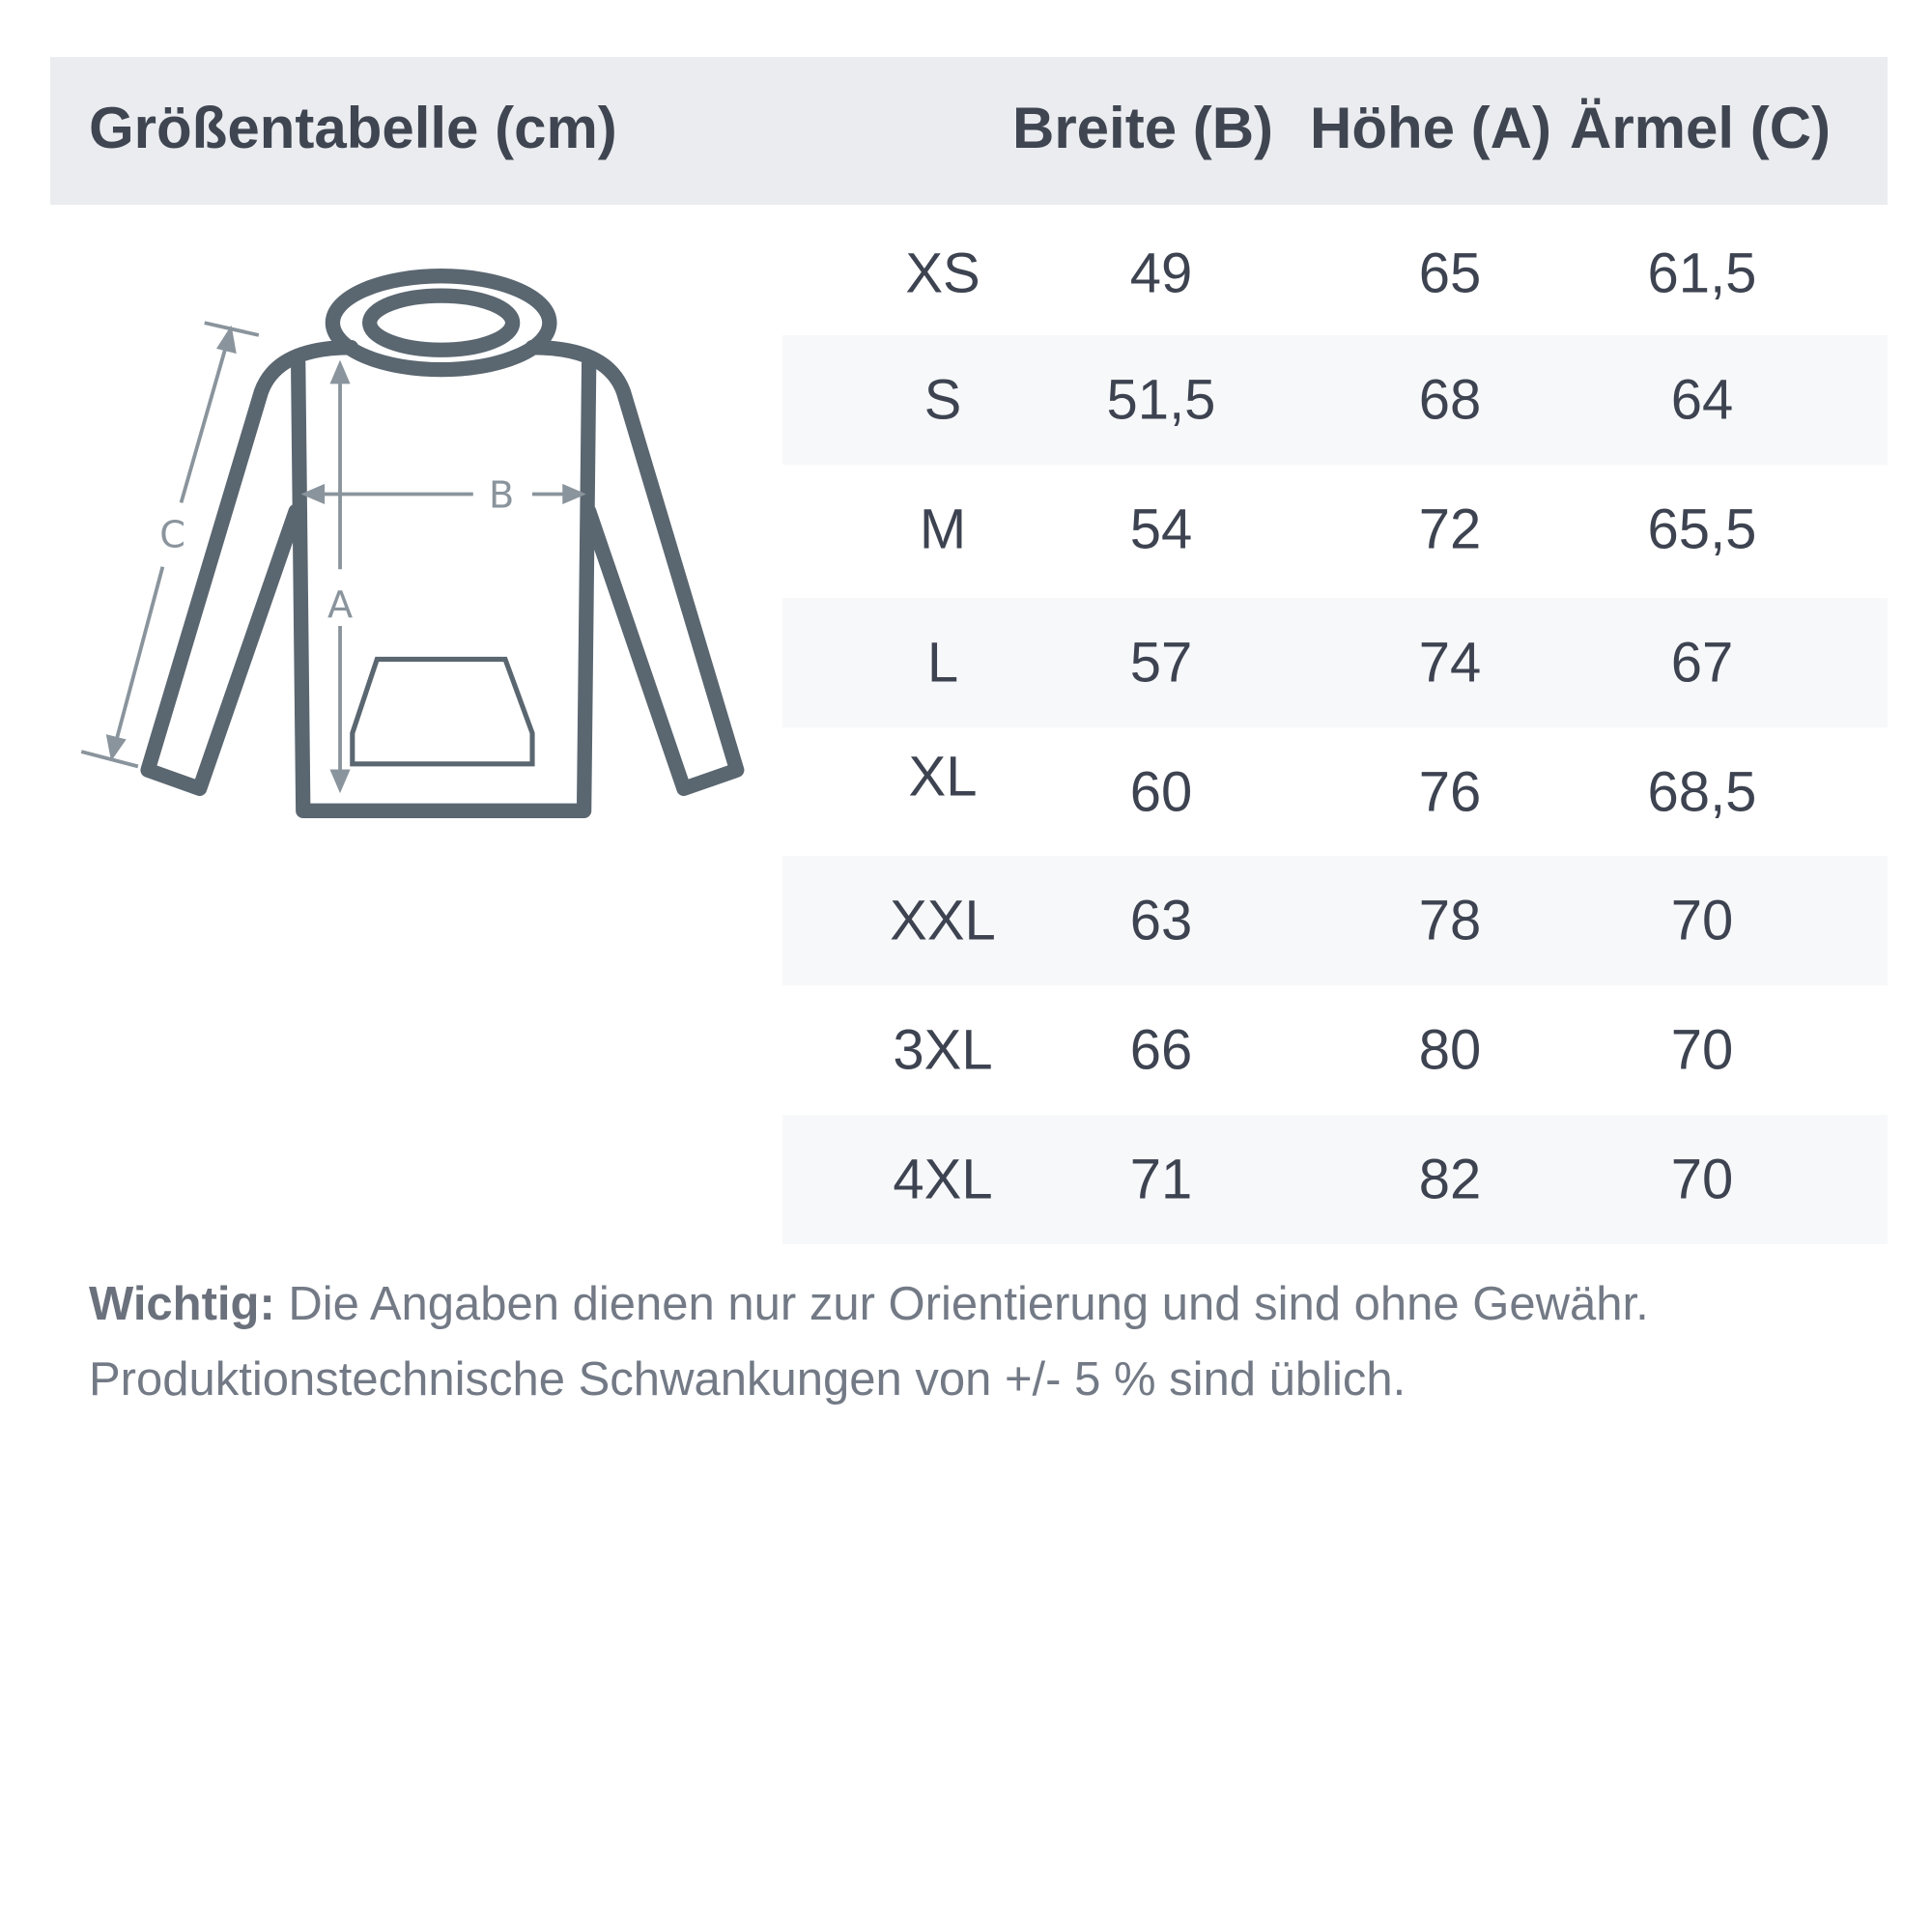 Image resolution: width=1932 pixels, height=1932 pixels. Describe the element at coordinates (1450, 400) in the screenshot. I see `height-cell: 68` at that location.